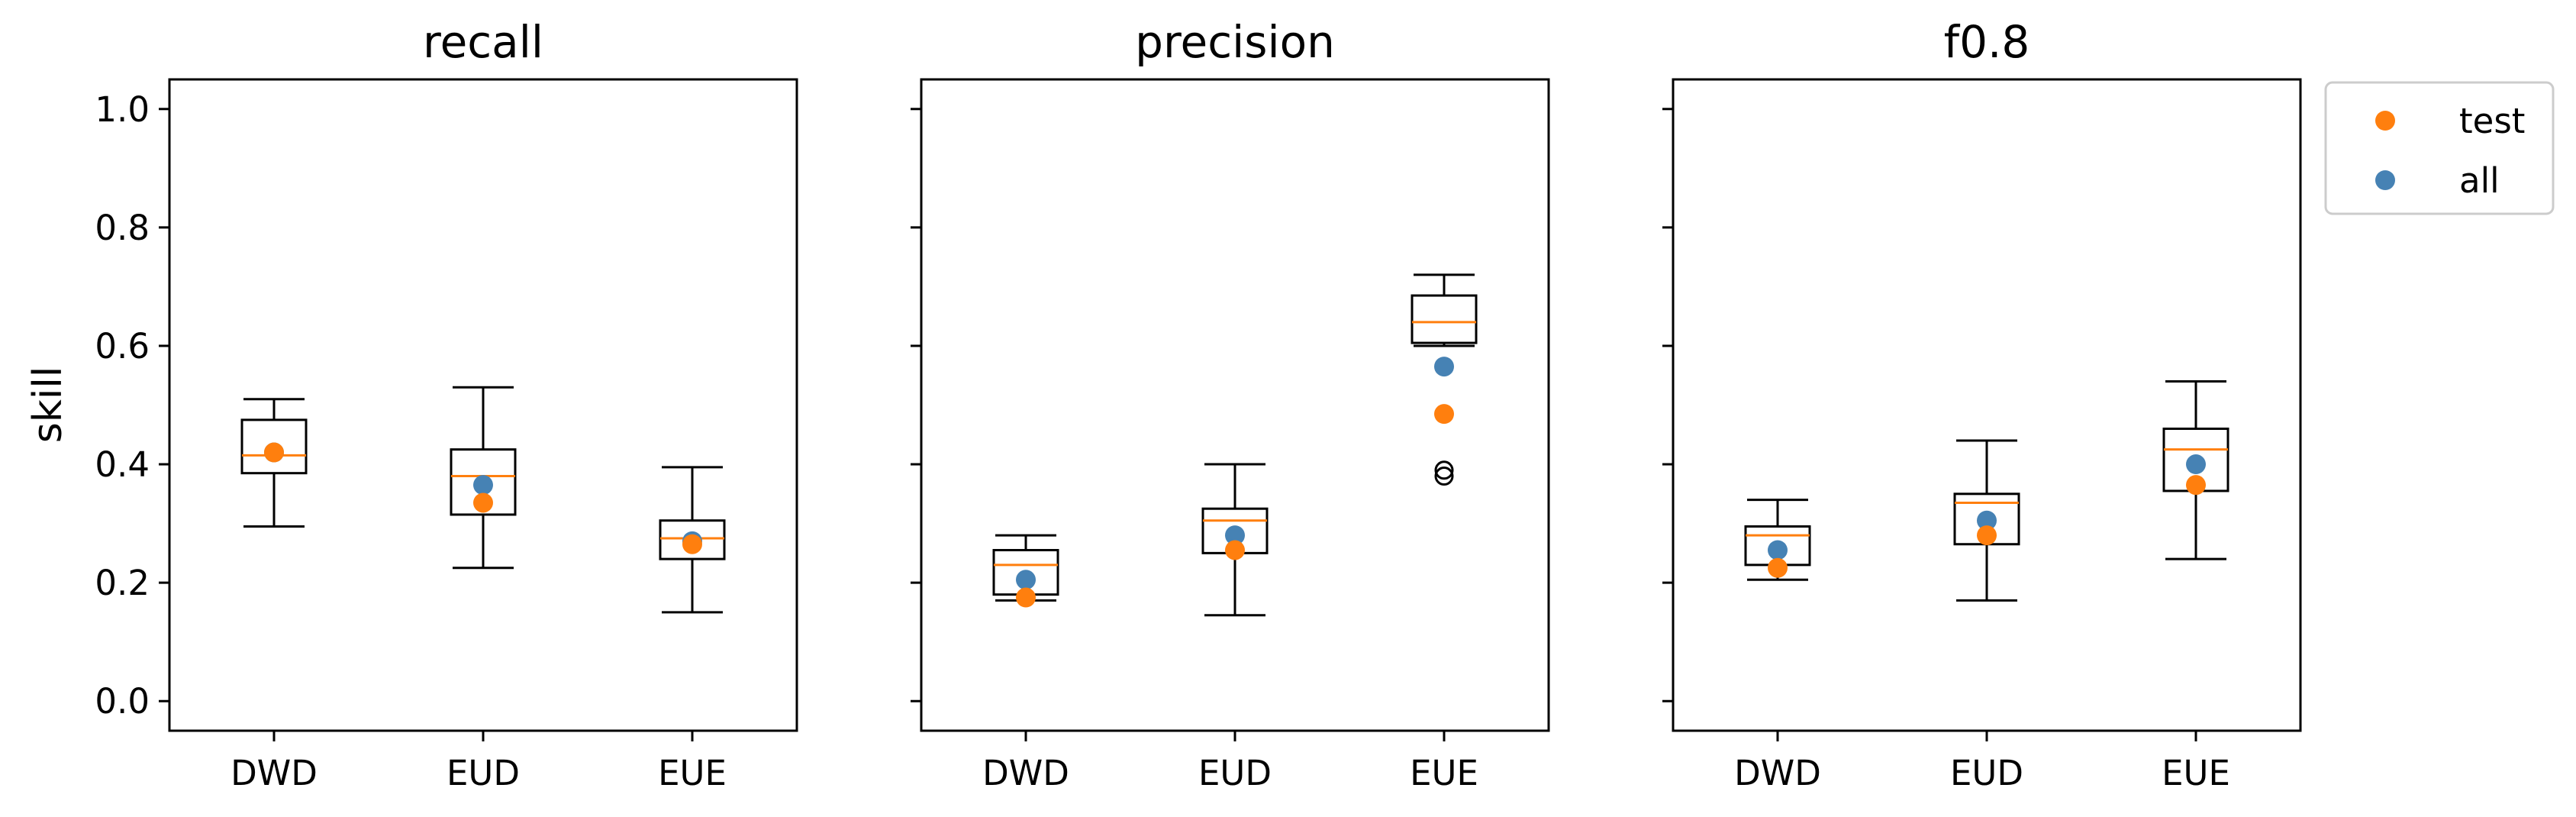 This screenshot has height=817, width=2576. What do you see at coordinates (2492, 121) in the screenshot?
I see `legend-label-test: test` at bounding box center [2492, 121].